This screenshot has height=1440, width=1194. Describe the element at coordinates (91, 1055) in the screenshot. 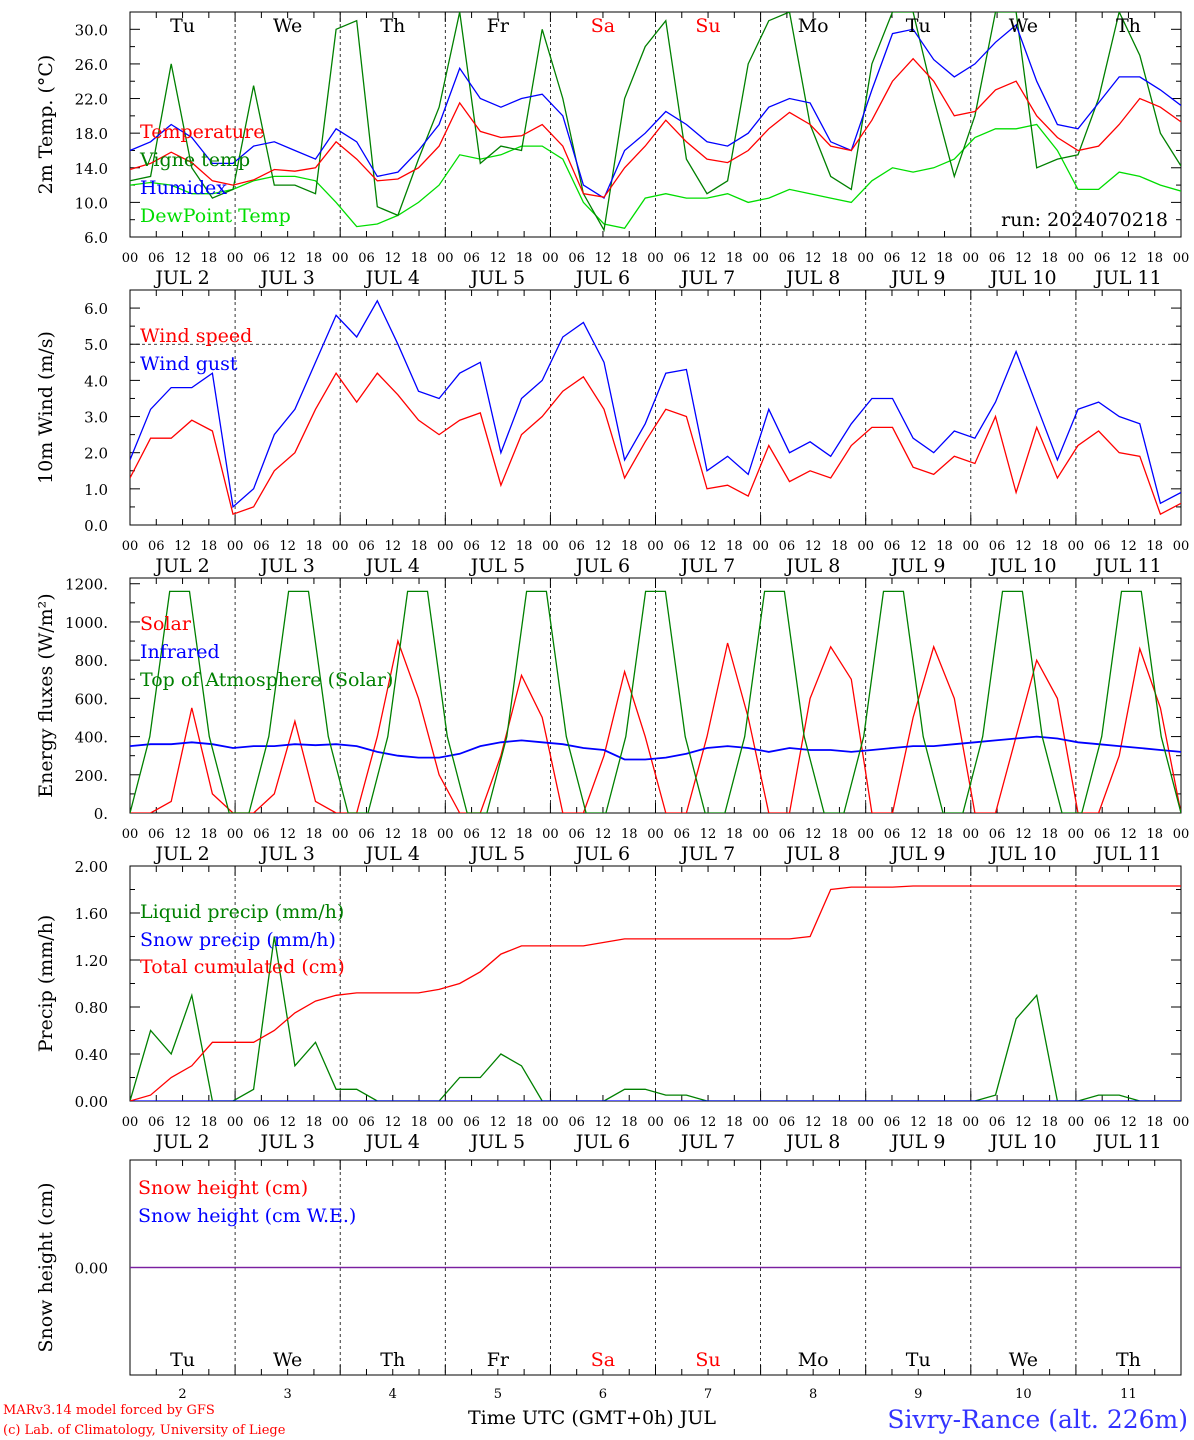

I see `y-tick-label: 0.40` at that location.